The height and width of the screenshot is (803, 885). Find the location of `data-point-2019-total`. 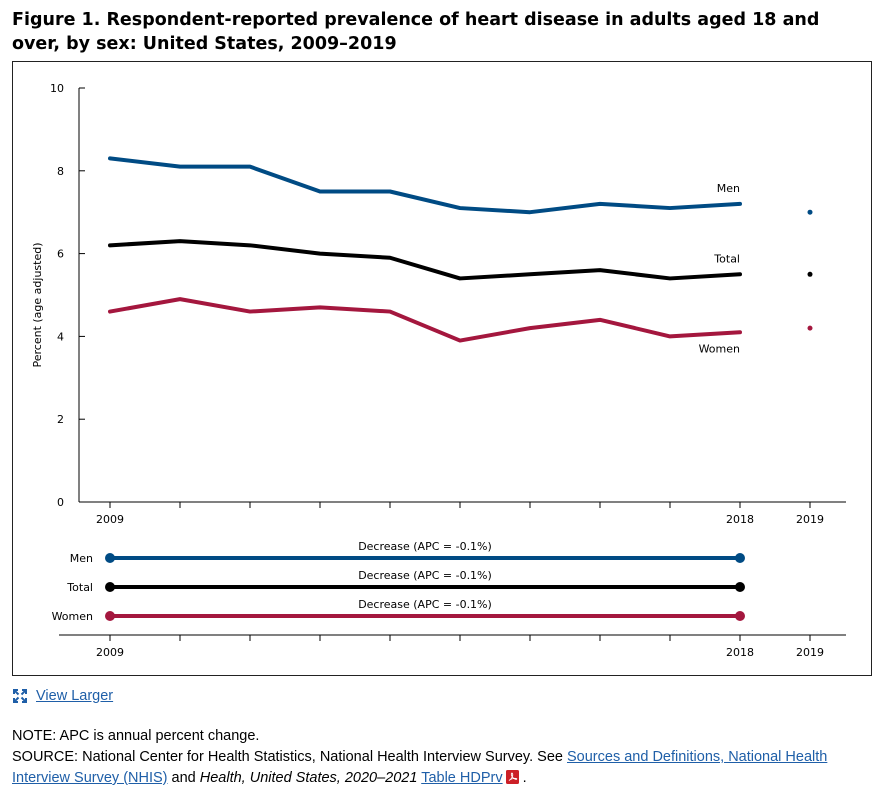

data-point-2019-total is located at coordinates (810, 274).